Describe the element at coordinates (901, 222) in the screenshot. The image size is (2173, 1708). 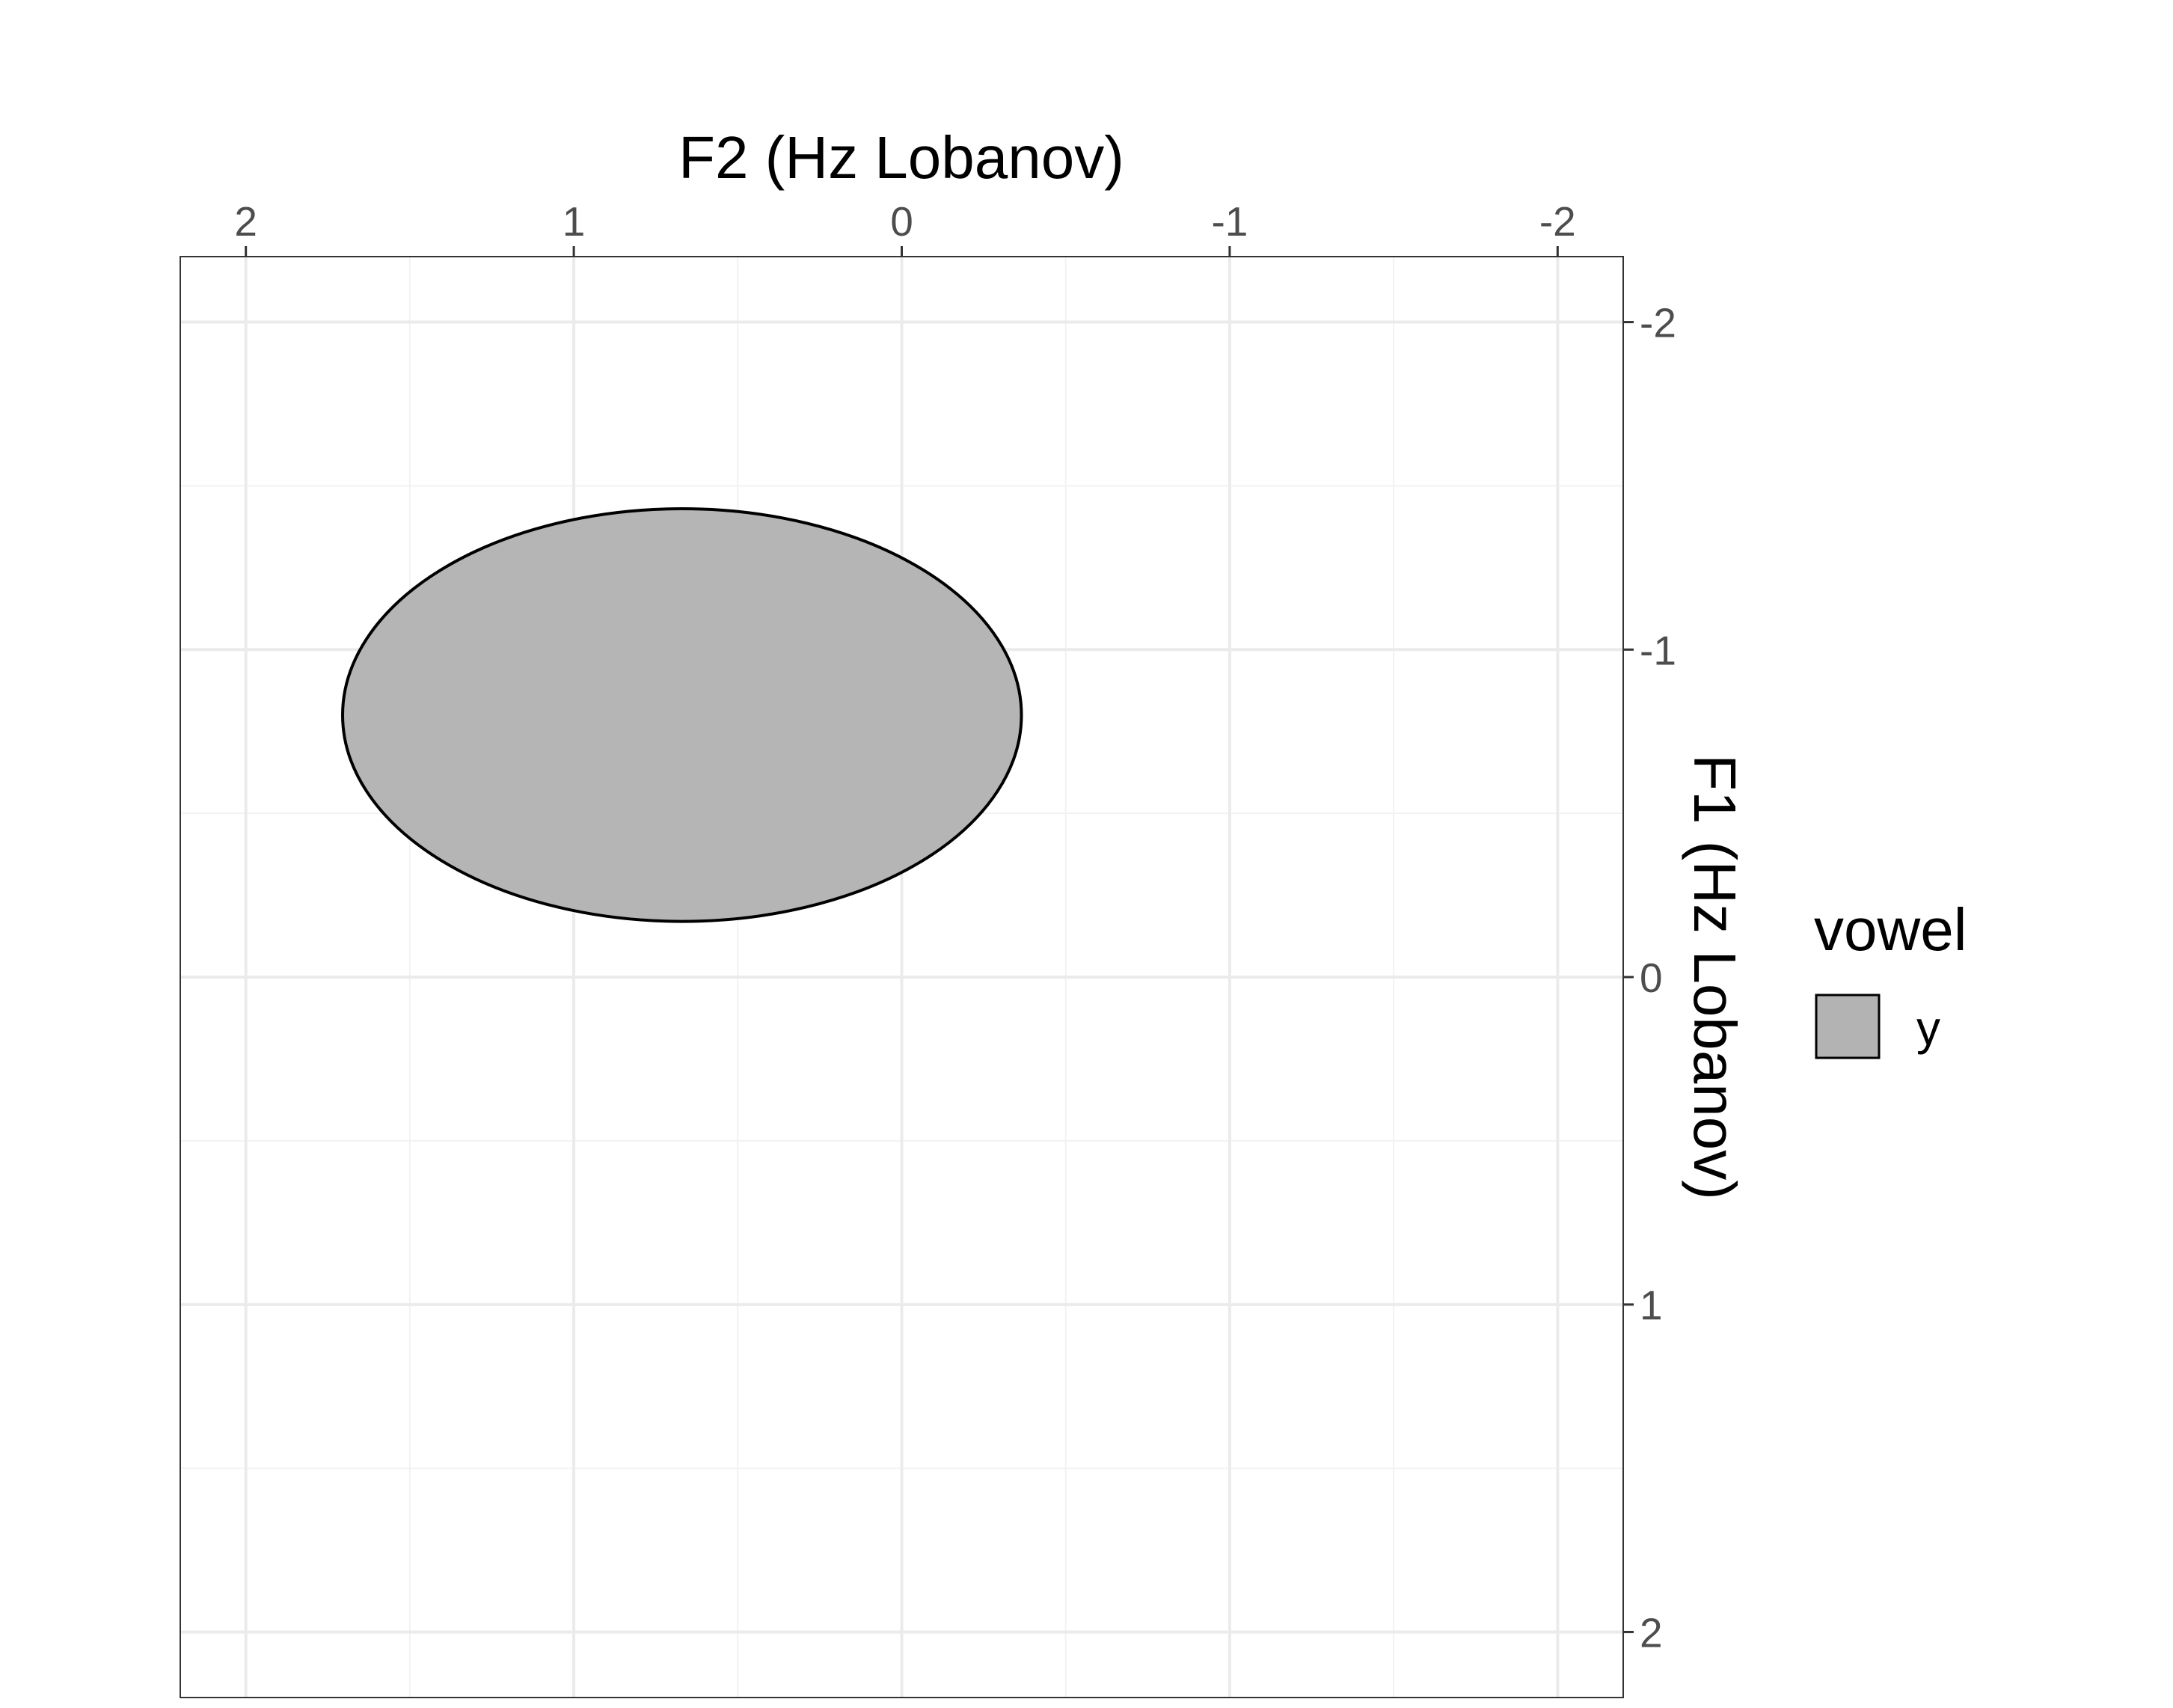
I see `x-tick-label: 0` at that location.